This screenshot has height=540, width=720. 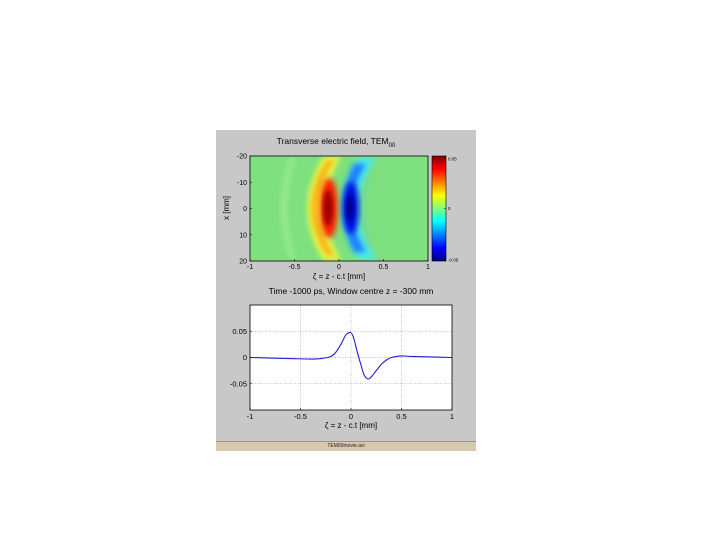 What do you see at coordinates (250, 267) in the screenshot?
I see `heatmap-x-tick-label: -1` at bounding box center [250, 267].